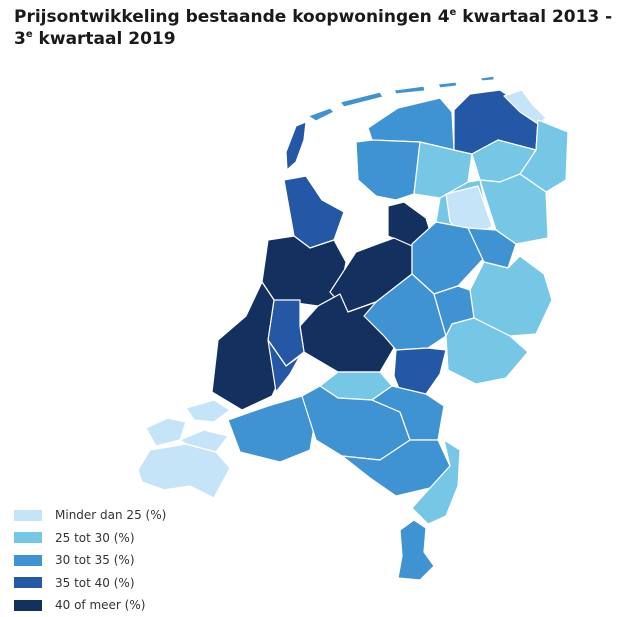  Describe the element at coordinates (296, 146) in the screenshot. I see `map-region-texel` at that location.